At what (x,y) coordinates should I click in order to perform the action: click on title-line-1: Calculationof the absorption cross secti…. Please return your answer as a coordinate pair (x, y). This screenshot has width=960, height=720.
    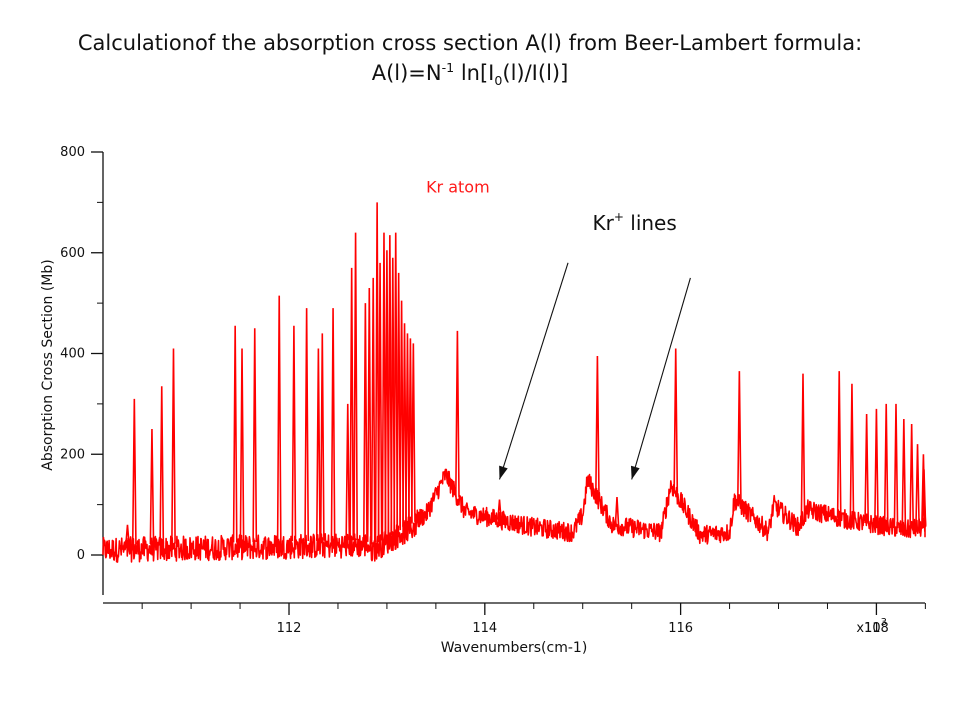
    Looking at the image, I should click on (470, 43).